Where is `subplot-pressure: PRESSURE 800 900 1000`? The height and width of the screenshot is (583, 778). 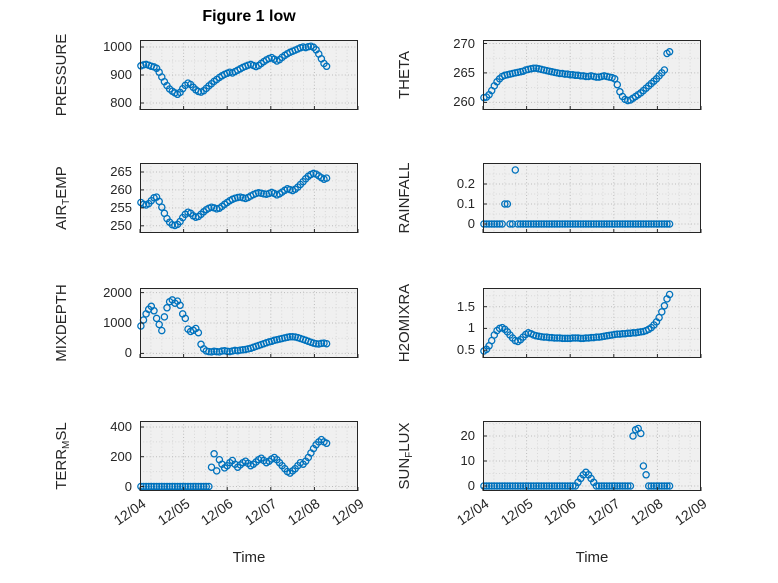
subplot-pressure: PRESSURE 800 900 1000 is located at coordinates (206, 75).